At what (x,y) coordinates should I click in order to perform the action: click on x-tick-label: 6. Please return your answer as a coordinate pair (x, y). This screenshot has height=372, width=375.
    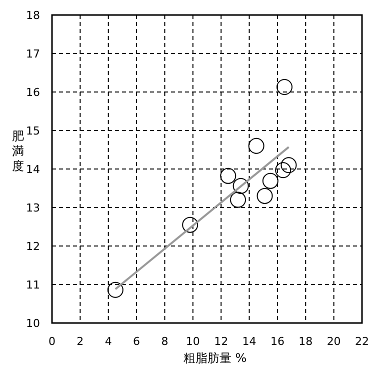
    Looking at the image, I should click on (136, 341).